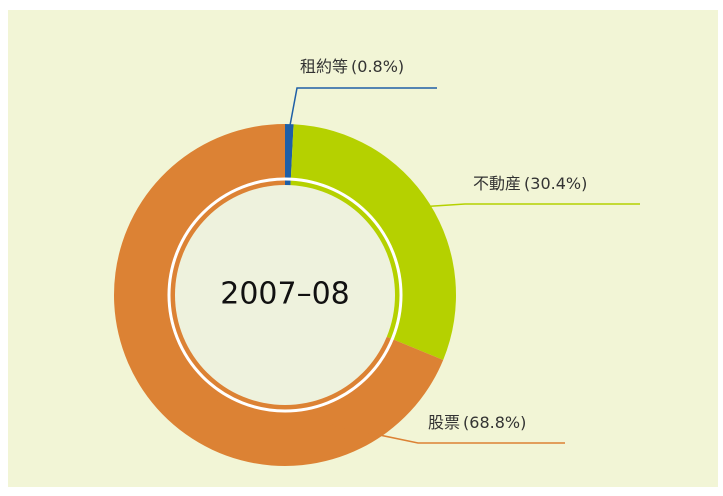 The image size is (723, 496). Describe the element at coordinates (324, 66) in the screenshot. I see `category-label: 租約等` at that location.